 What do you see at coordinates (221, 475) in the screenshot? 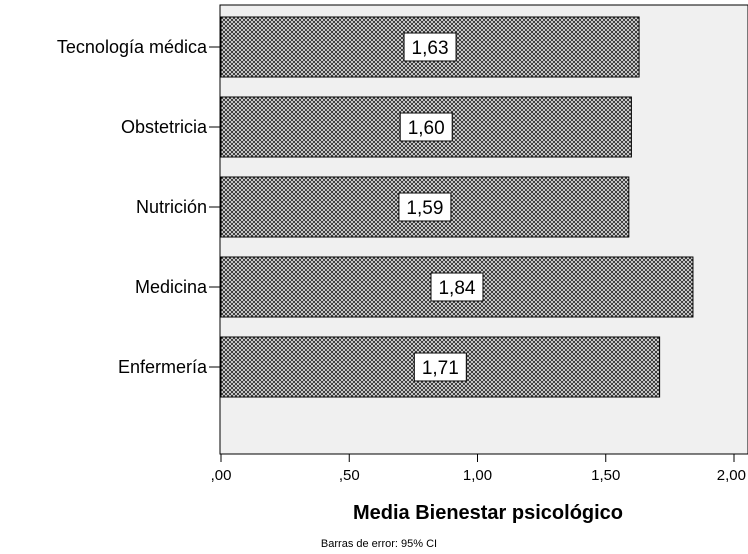
I see `x-tick-label: ,00` at bounding box center [221, 475].